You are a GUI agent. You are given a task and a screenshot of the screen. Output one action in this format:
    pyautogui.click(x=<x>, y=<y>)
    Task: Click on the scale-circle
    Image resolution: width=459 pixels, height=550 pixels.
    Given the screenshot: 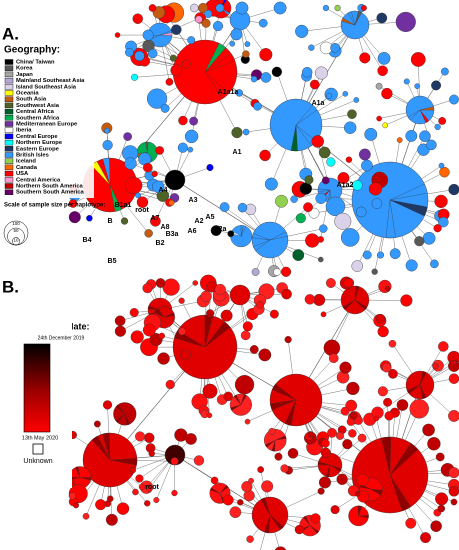 What is the action you would take?
    pyautogui.click(x=16, y=241)
    